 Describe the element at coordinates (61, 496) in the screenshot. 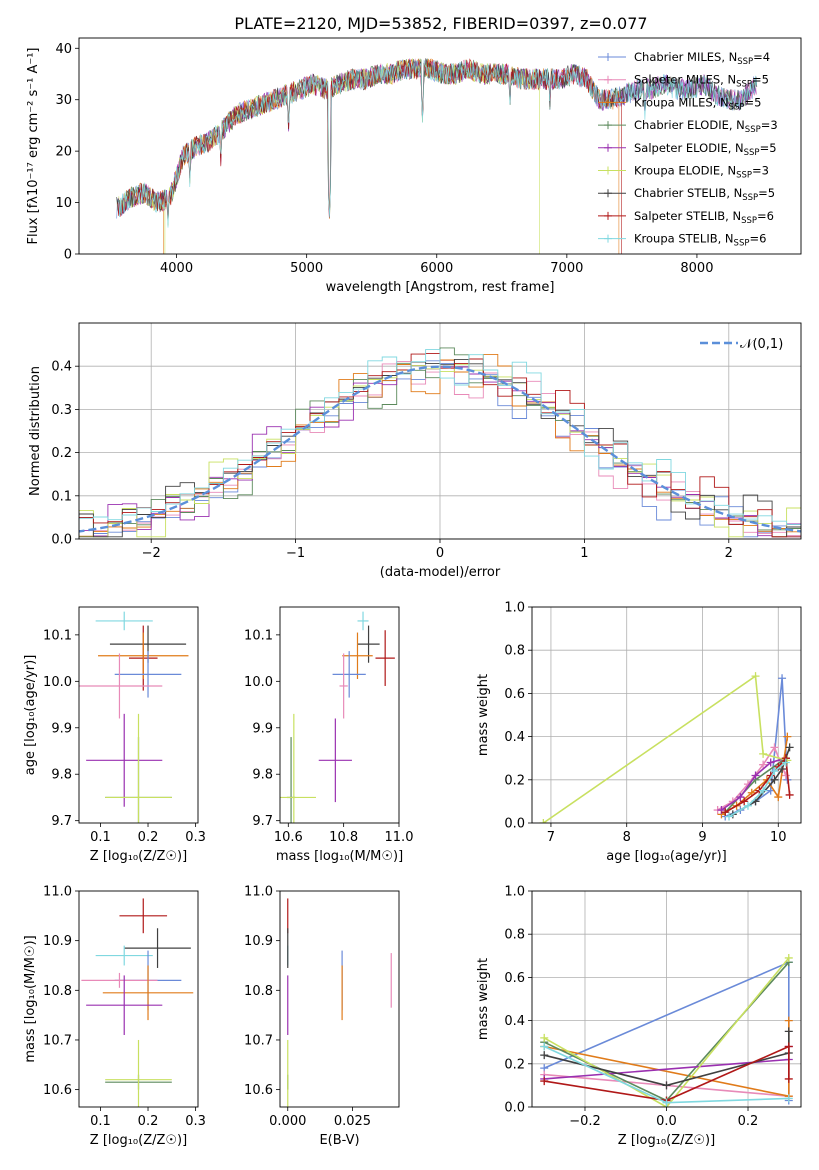

I see `y-tick-label: 0.1` at that location.